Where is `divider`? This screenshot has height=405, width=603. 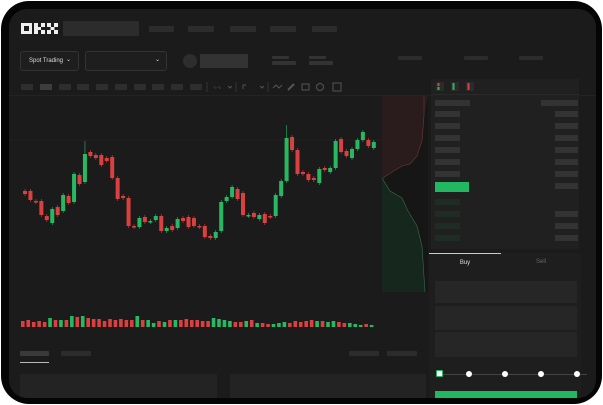 divider is located at coordinates (505, 94).